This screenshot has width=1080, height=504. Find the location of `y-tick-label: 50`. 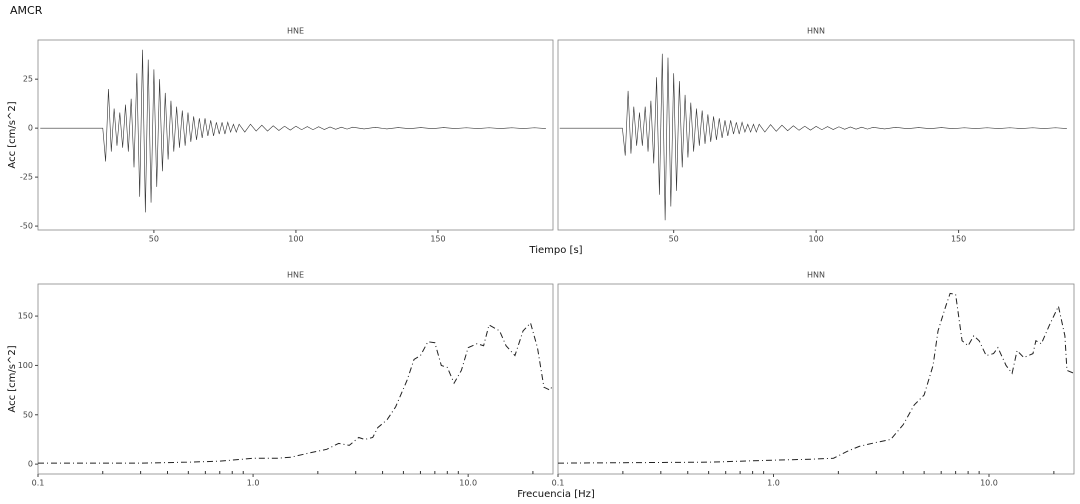

y-tick-label: 50 is located at coordinates (28, 414).